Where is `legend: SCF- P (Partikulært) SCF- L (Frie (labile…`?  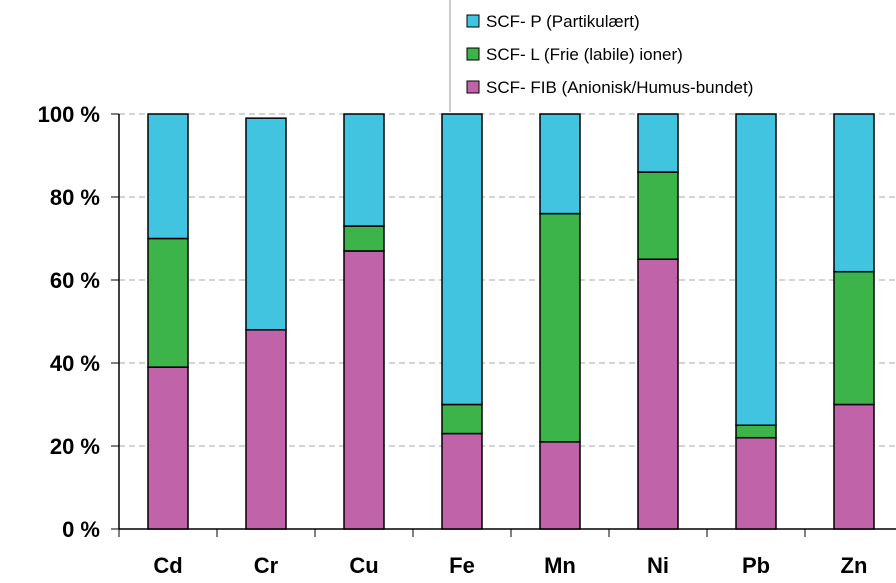 legend: SCF- P (Partikulært) SCF- L (Frie (labile… is located at coordinates (672, 56).